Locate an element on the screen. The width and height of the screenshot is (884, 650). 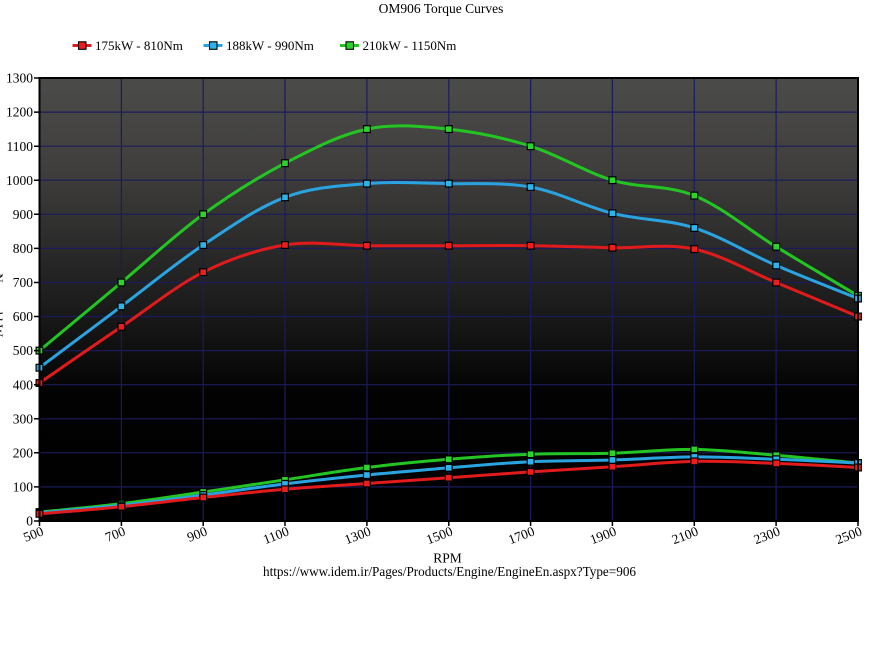
svg-text: 100 is located at coordinates (23, 487).